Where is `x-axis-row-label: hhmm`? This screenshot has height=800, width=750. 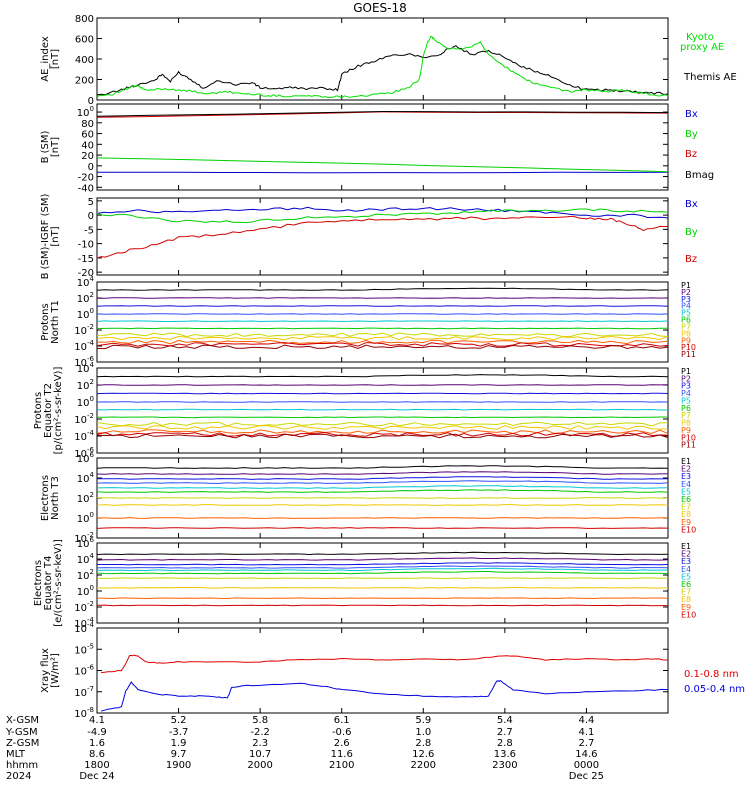 x-axis-row-label: hhmm is located at coordinates (22, 765).